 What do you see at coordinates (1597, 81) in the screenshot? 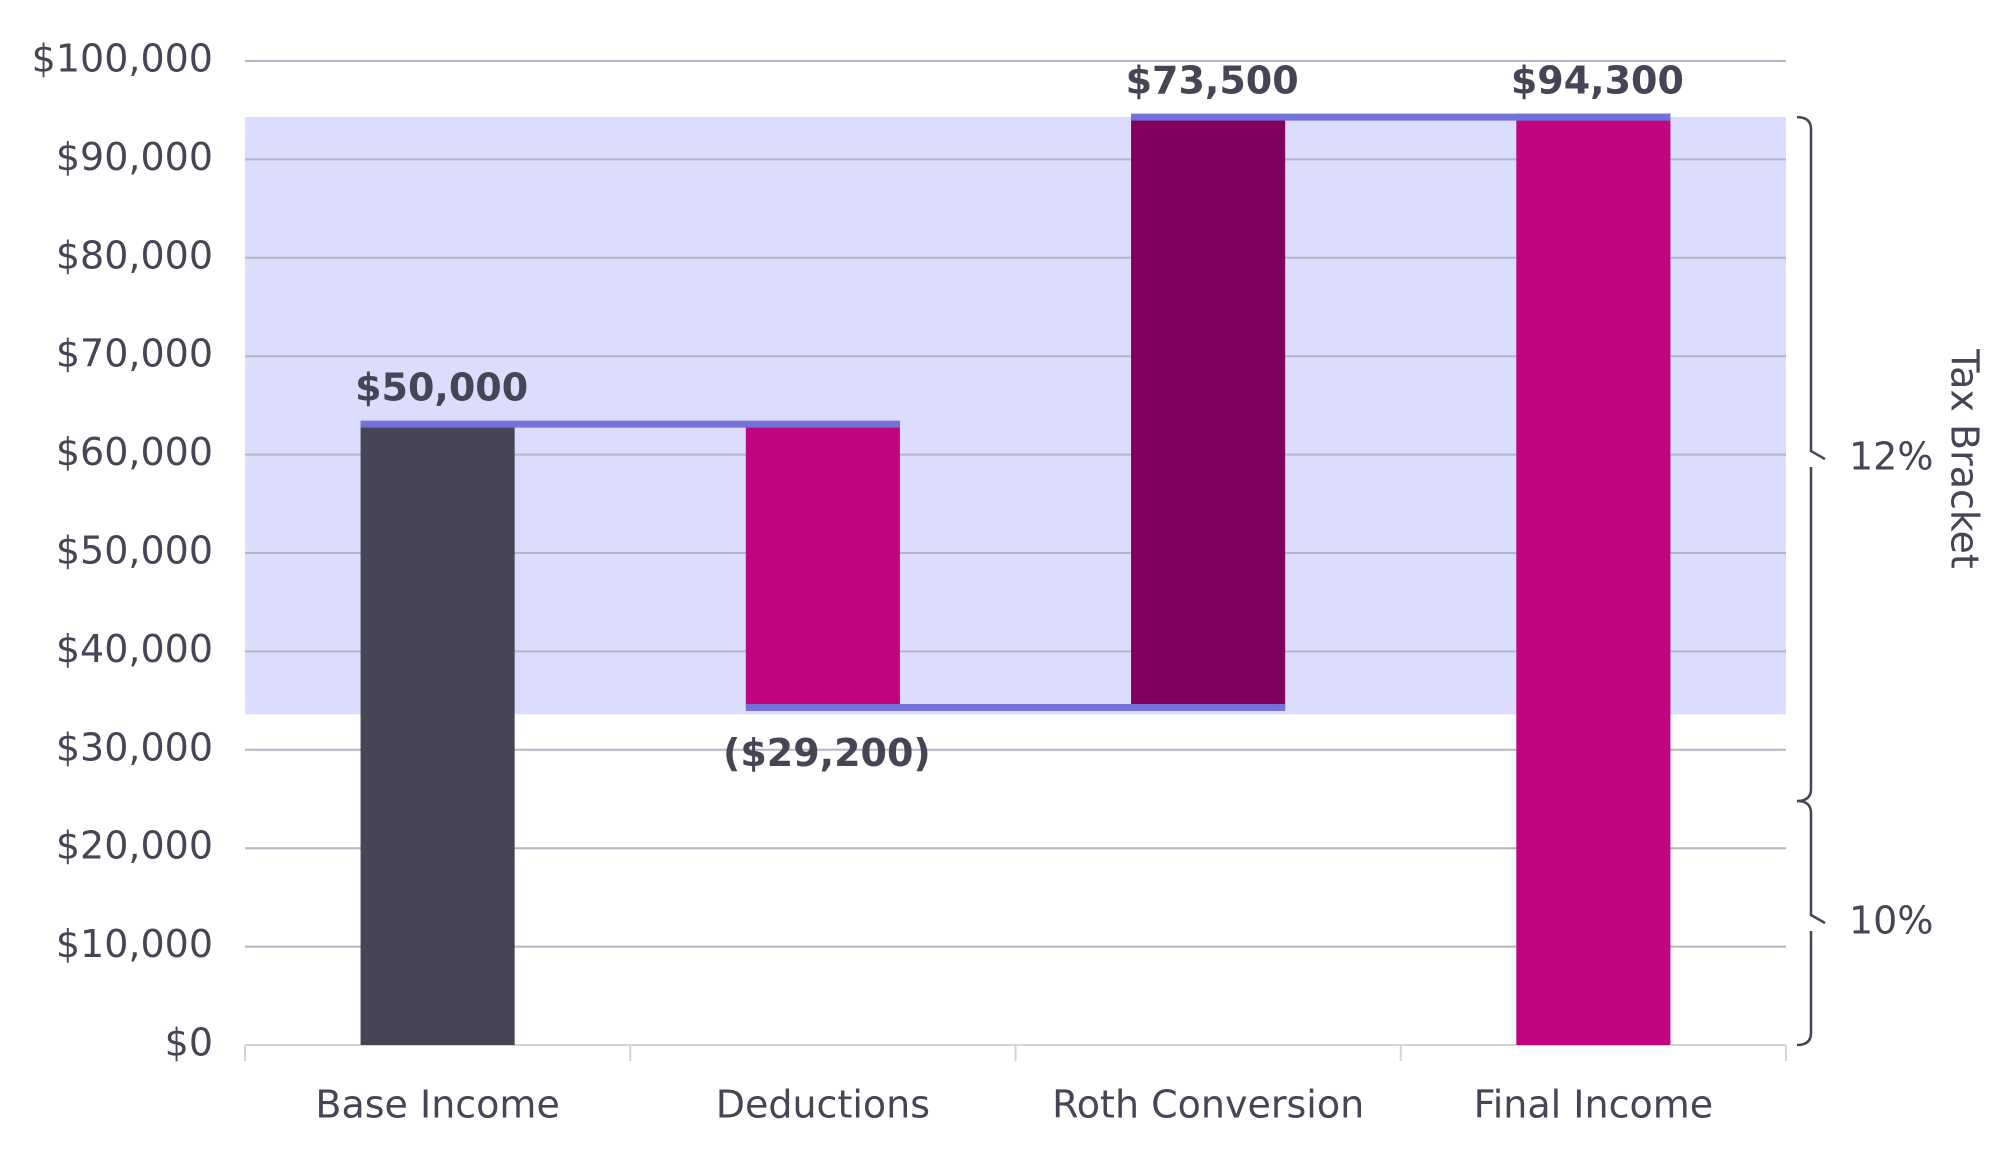
I see `bar-label: $94,300` at bounding box center [1597, 81].